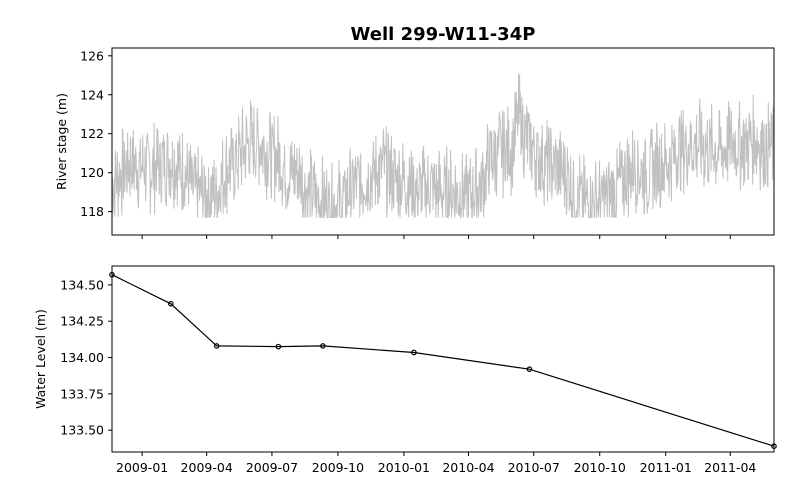  I want to click on x-tick-label: 2009-07, so click(272, 467).